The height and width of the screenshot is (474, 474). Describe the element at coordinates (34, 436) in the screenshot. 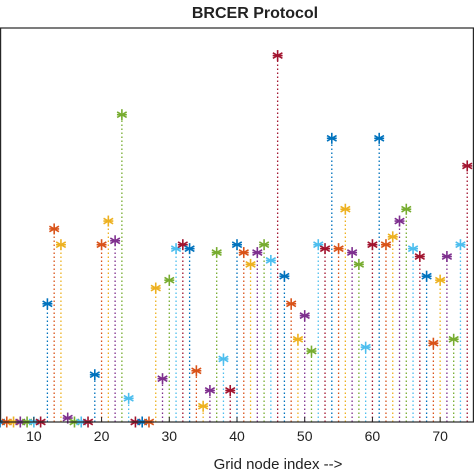

I see `x-tick-label: 10` at that location.